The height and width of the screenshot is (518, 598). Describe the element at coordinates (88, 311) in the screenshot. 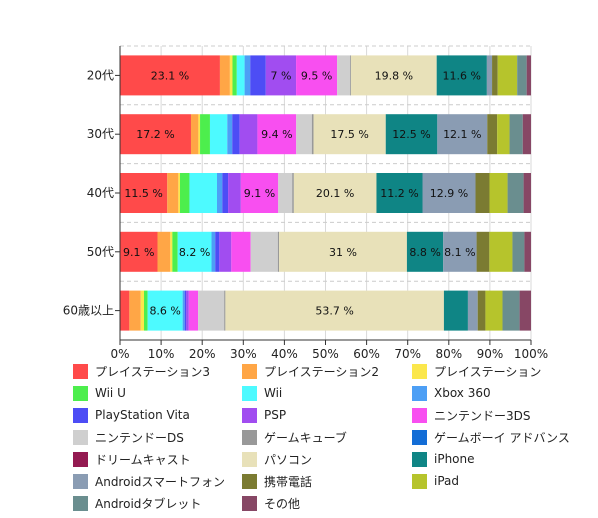

I see `y-category-label: 60歳以上` at that location.